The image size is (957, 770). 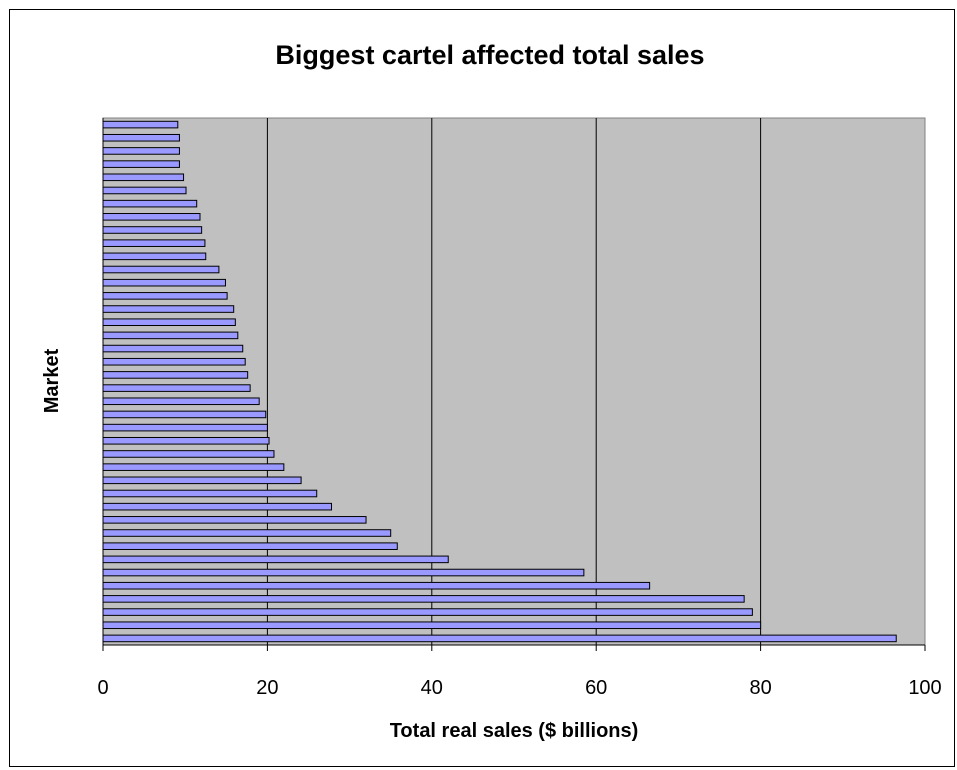 What do you see at coordinates (52, 380) in the screenshot?
I see `y-axis-title: Market` at bounding box center [52, 380].